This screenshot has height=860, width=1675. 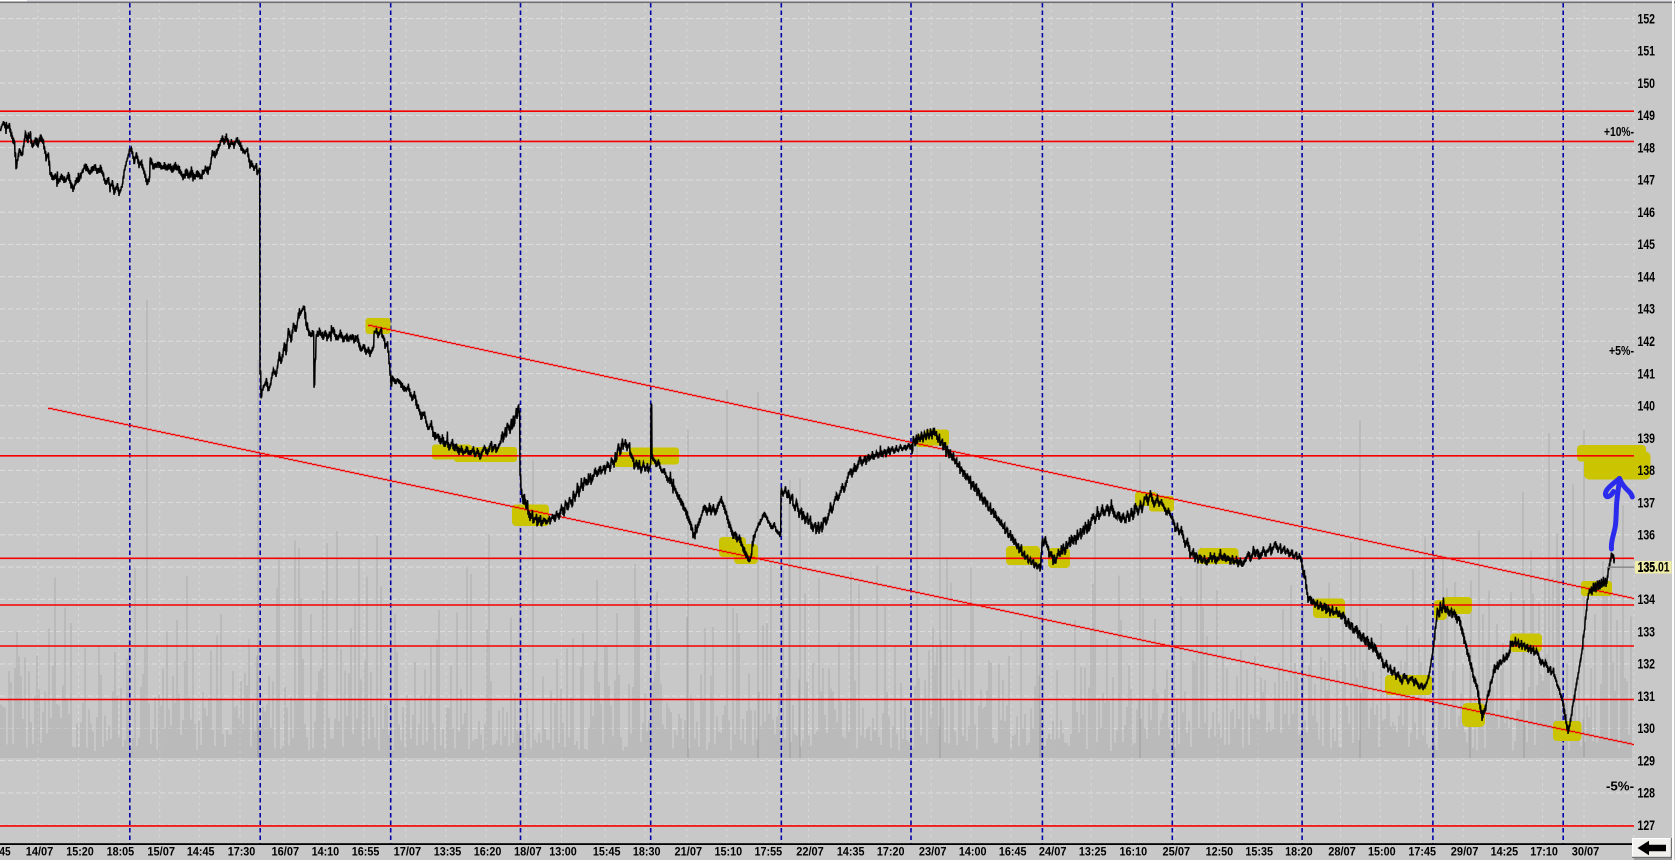 What do you see at coordinates (1619, 131) in the screenshot?
I see `svg-text: +10%-` at bounding box center [1619, 131].